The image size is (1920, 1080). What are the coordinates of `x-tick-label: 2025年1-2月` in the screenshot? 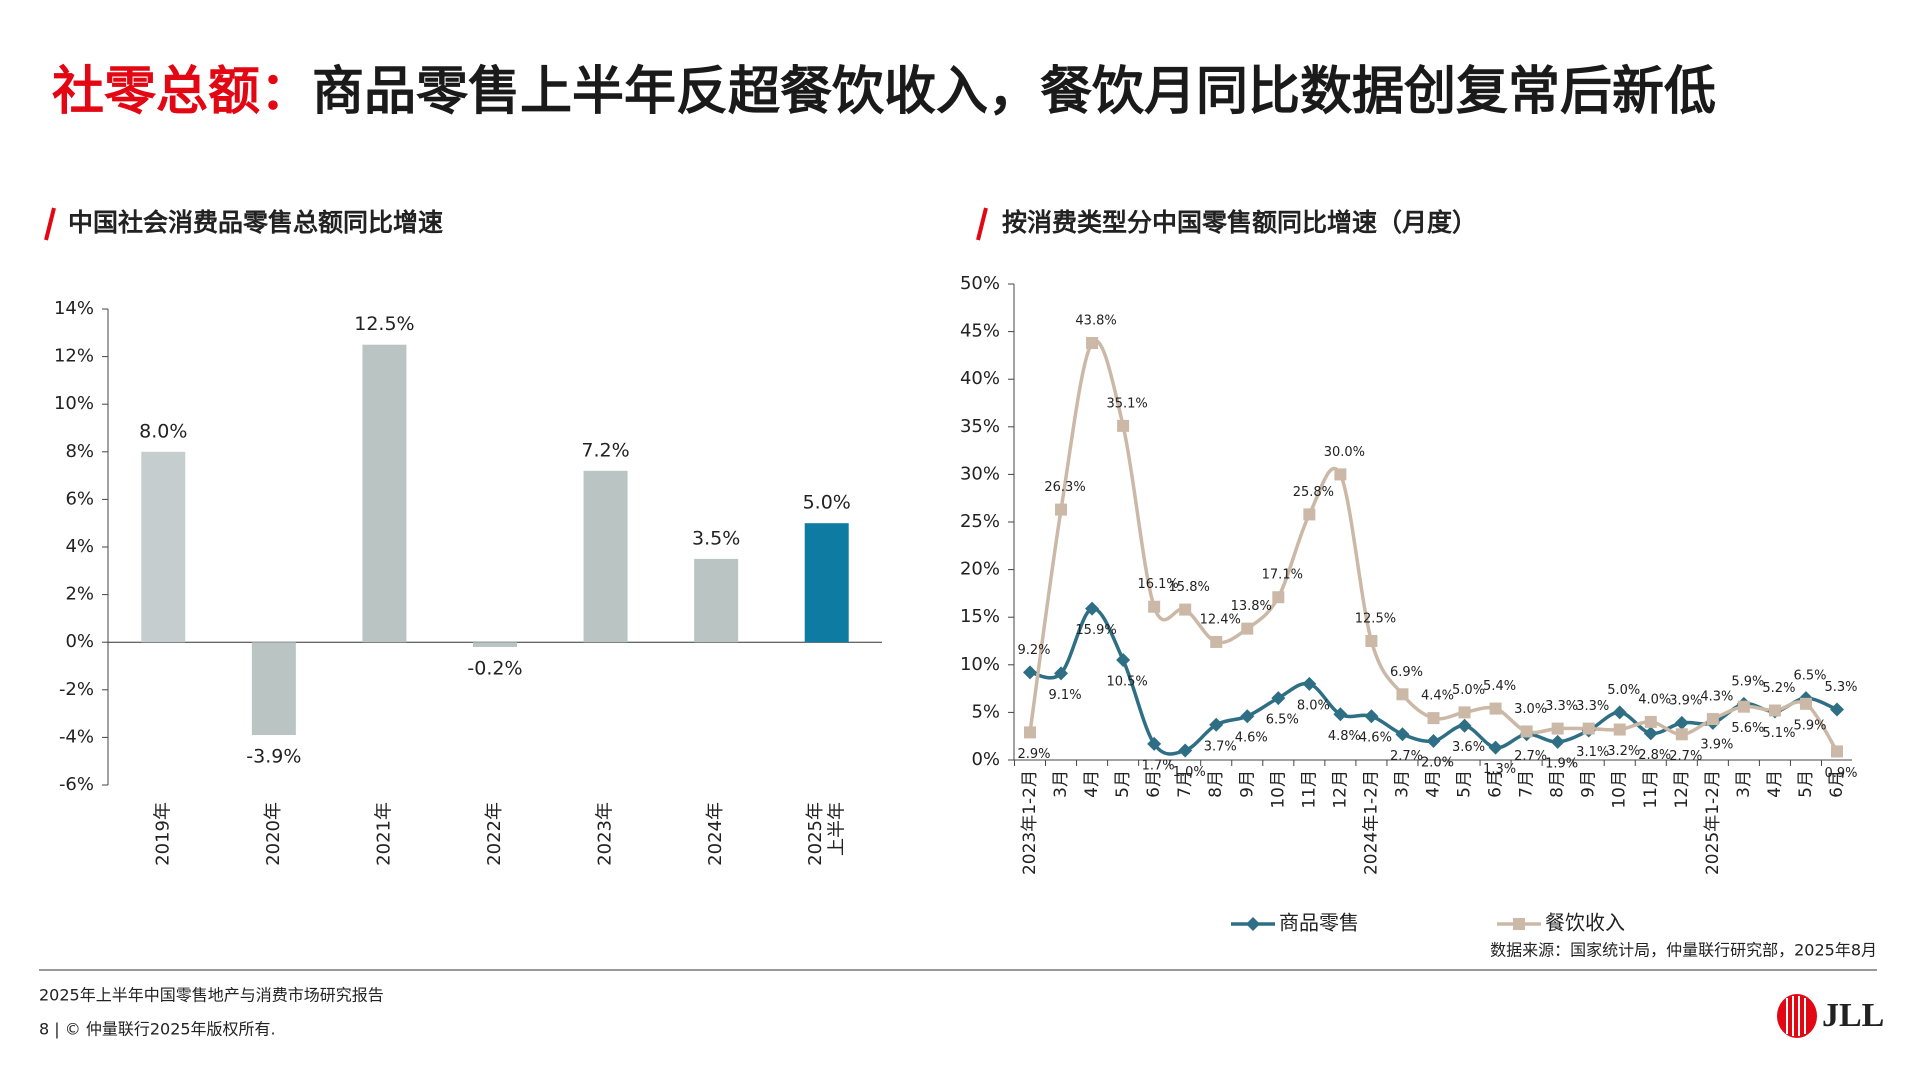 It's located at (1713, 822).